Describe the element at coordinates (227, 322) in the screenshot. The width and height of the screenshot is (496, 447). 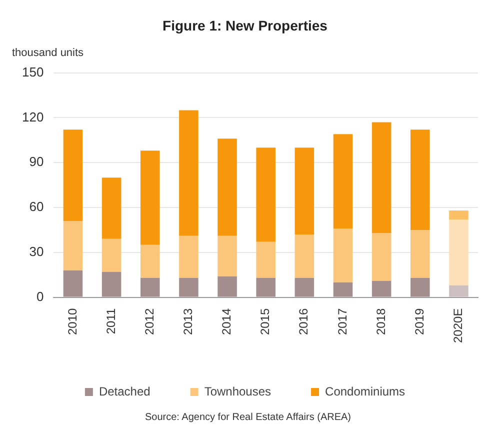
I see `x-tick-label: 2014` at that location.